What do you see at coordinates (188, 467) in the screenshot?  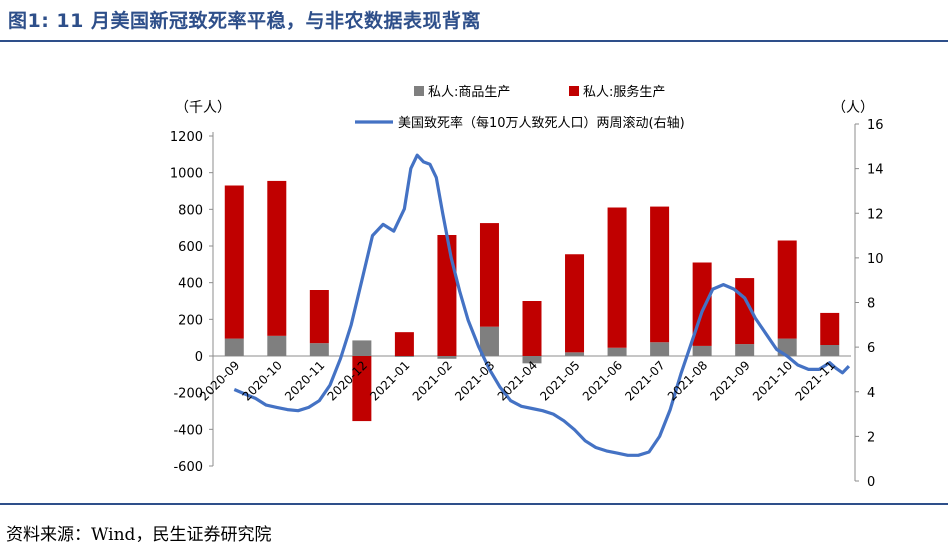 I see `left-tick-label: -600` at bounding box center [188, 467].